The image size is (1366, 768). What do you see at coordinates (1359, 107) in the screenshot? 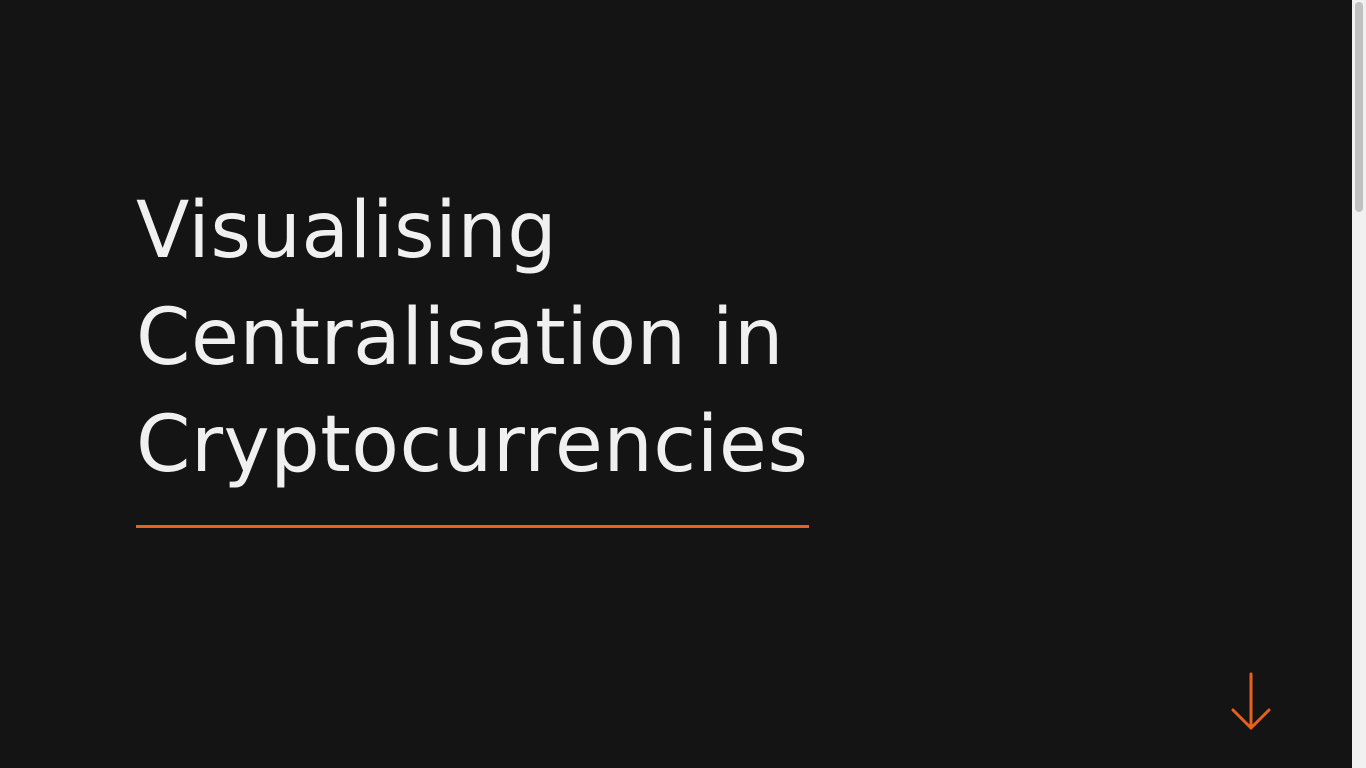
I see `scrollbar-thumb` at bounding box center [1359, 107].